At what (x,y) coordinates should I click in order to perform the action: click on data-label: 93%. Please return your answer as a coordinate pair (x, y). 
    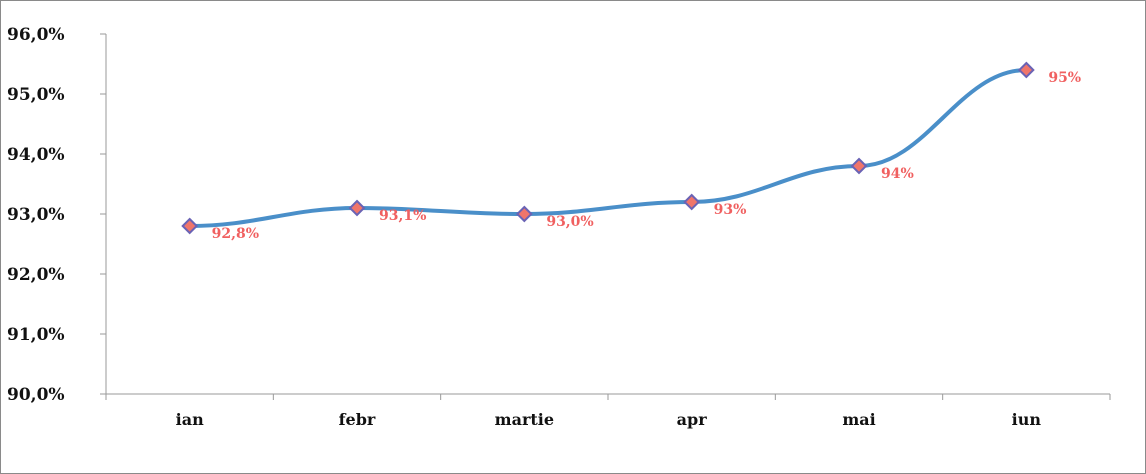
    Looking at the image, I should click on (730, 210).